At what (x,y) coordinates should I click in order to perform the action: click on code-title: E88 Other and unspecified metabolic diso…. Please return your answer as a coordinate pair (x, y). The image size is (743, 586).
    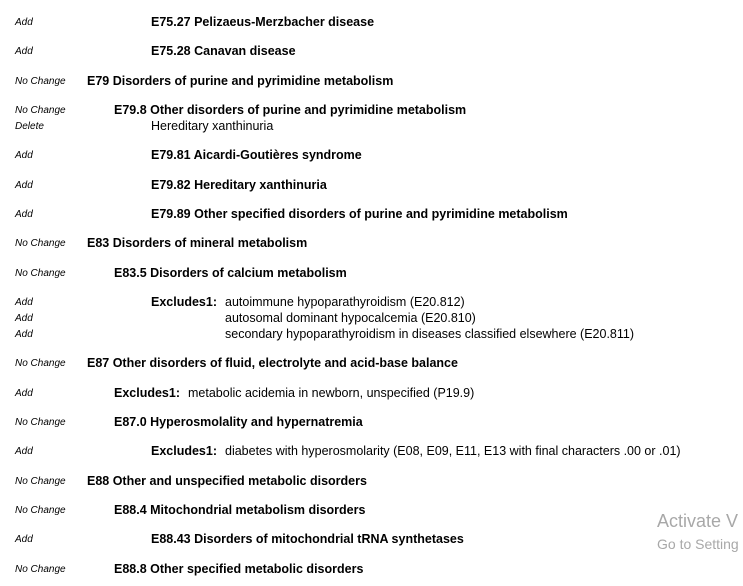
    Looking at the image, I should click on (227, 481).